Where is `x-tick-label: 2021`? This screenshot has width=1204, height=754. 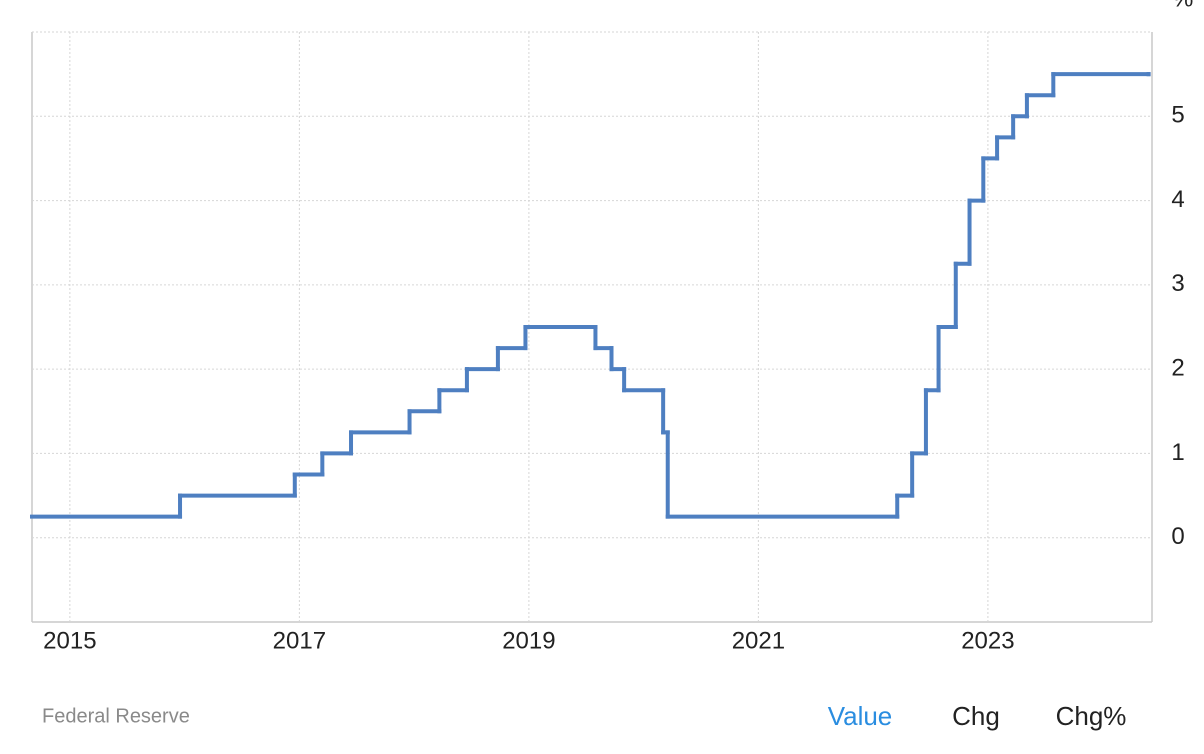 x-tick-label: 2021 is located at coordinates (758, 640).